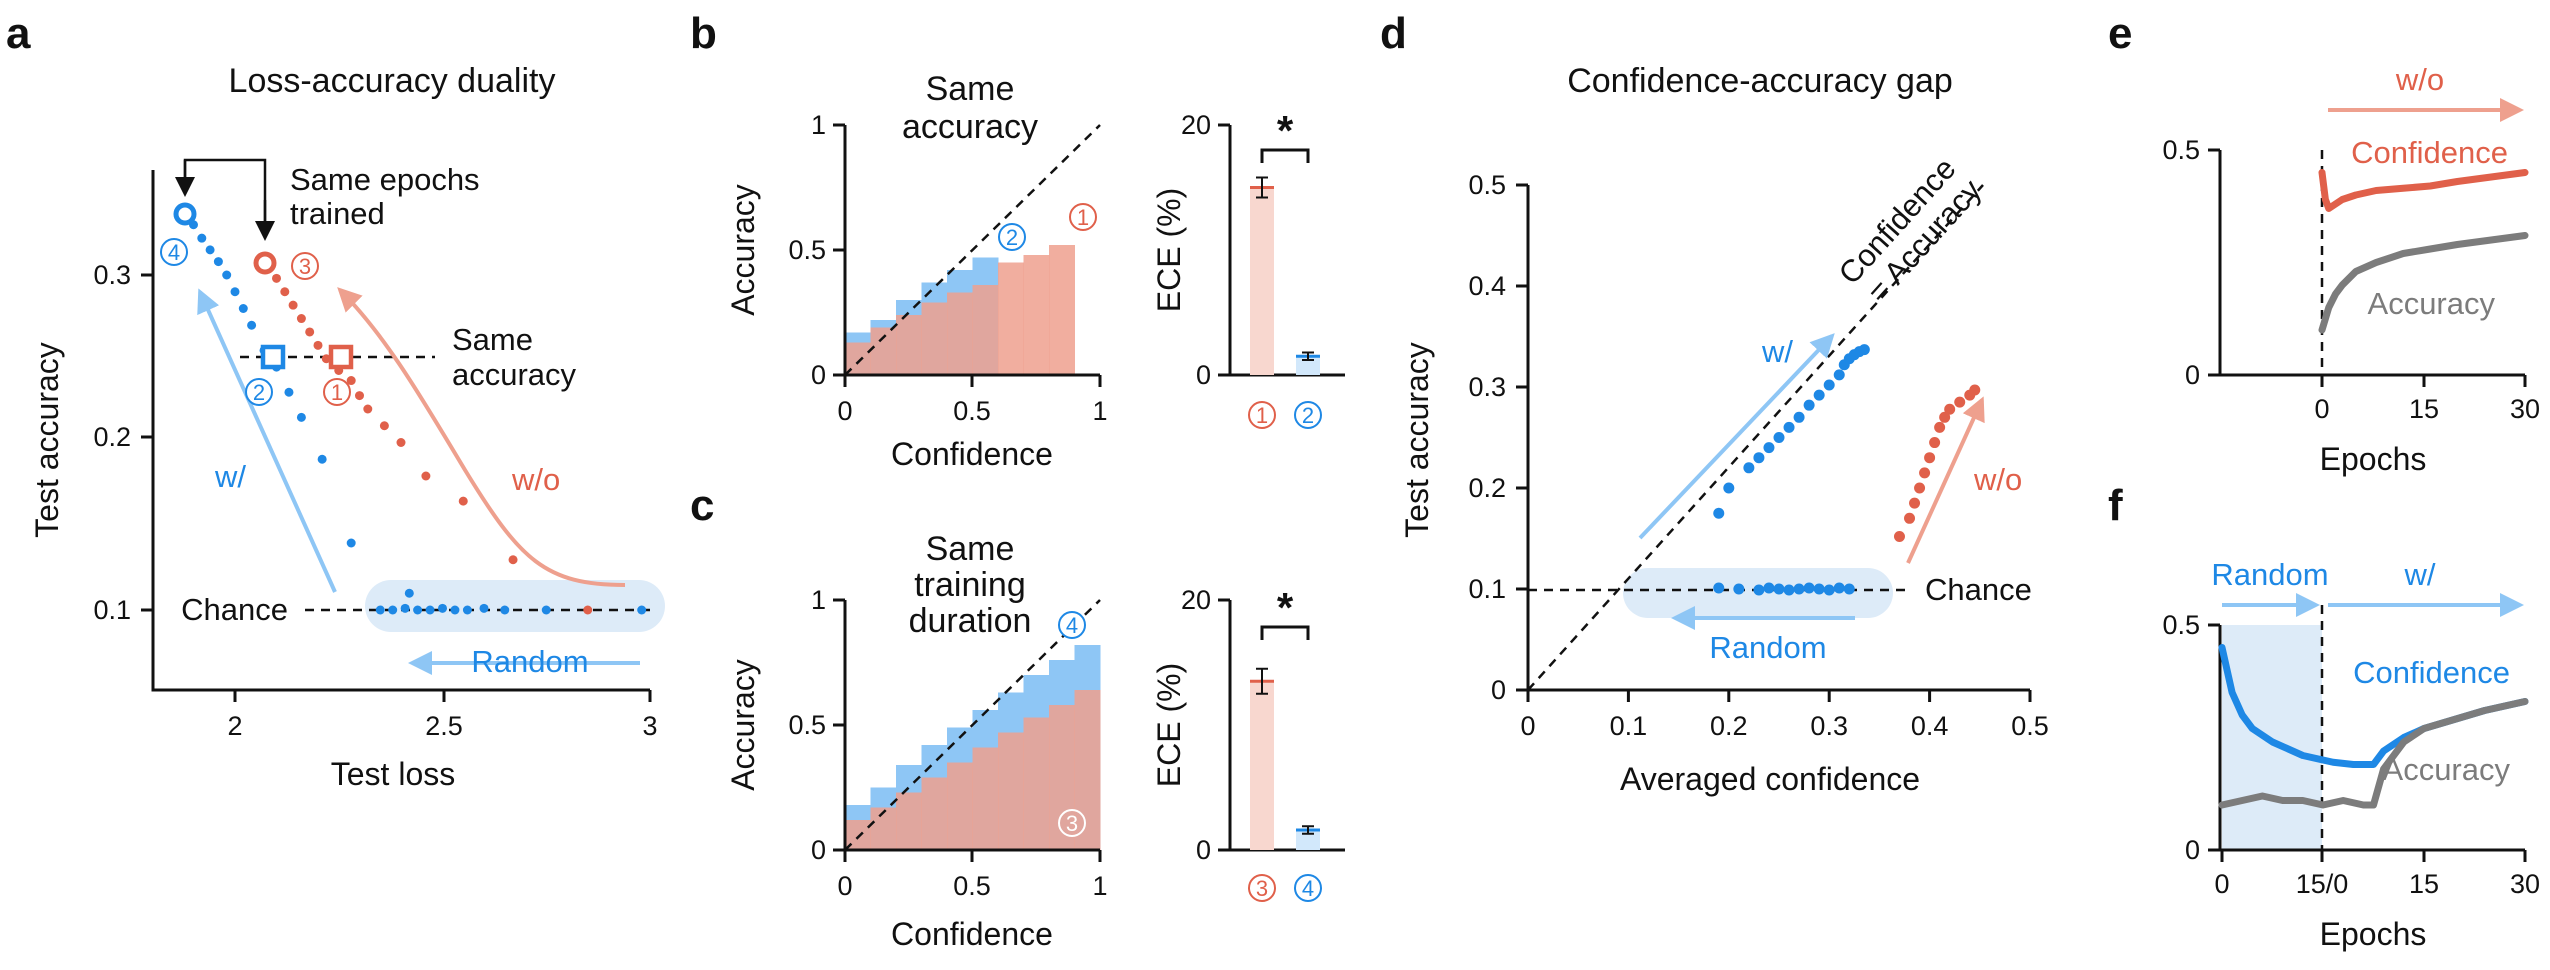  Describe the element at coordinates (2432, 303) in the screenshot. I see `e-accuracy-label: Accuracy` at that location.